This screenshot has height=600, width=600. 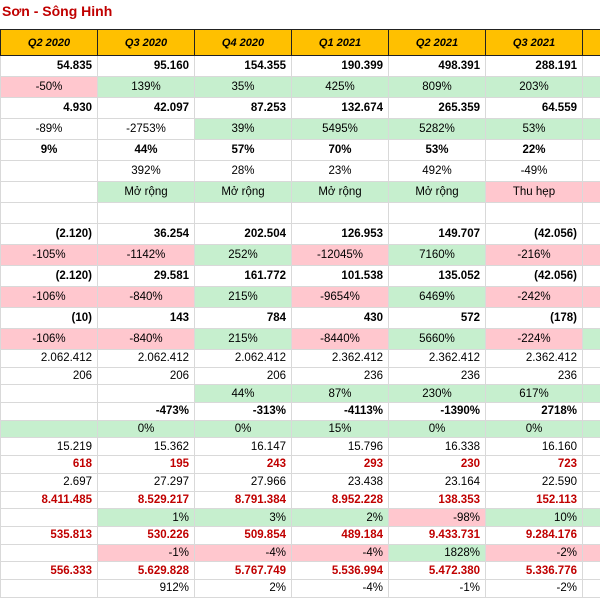 What do you see at coordinates (243, 318) in the screenshot?
I see `table-cell: 784` at bounding box center [243, 318].